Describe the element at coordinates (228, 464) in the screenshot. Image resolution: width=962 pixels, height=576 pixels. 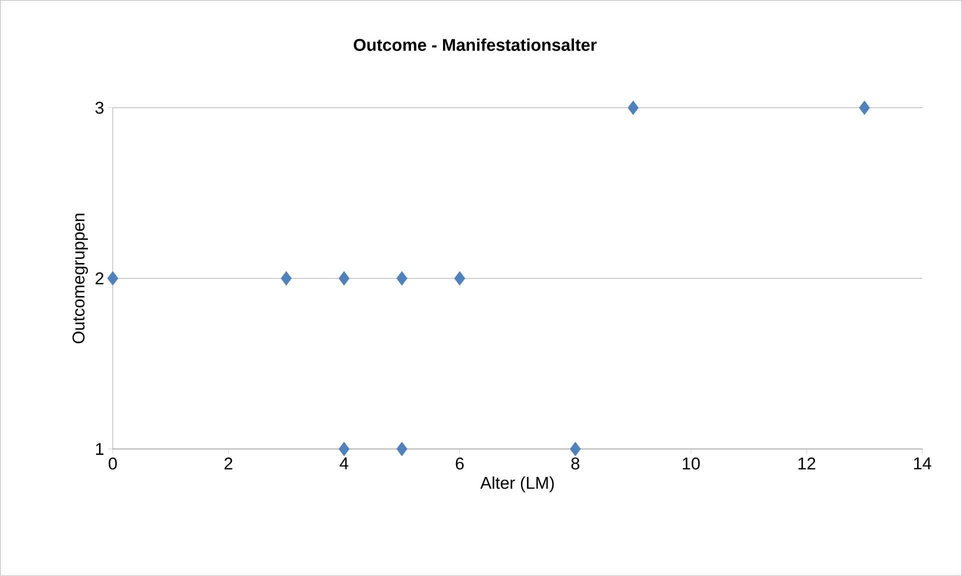
I see `x-tick-label: 2` at that location.